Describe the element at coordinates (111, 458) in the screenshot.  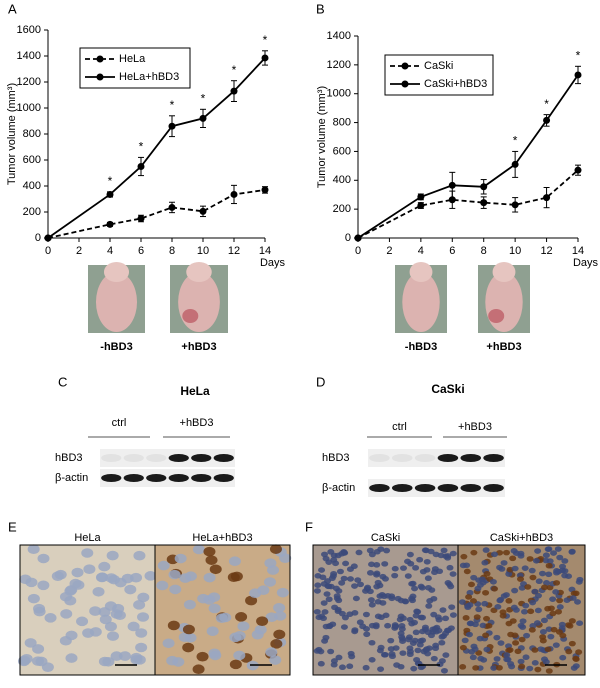
I see `blot-band` at that location.